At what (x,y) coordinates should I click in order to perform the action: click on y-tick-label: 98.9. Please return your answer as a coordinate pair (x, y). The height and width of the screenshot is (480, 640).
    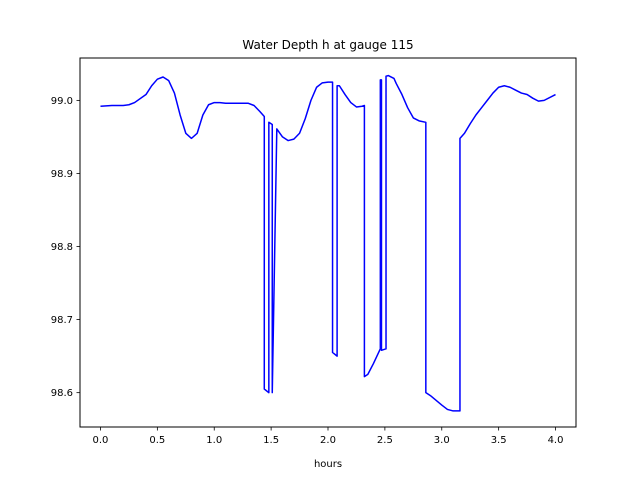
    Looking at the image, I should click on (62, 174).